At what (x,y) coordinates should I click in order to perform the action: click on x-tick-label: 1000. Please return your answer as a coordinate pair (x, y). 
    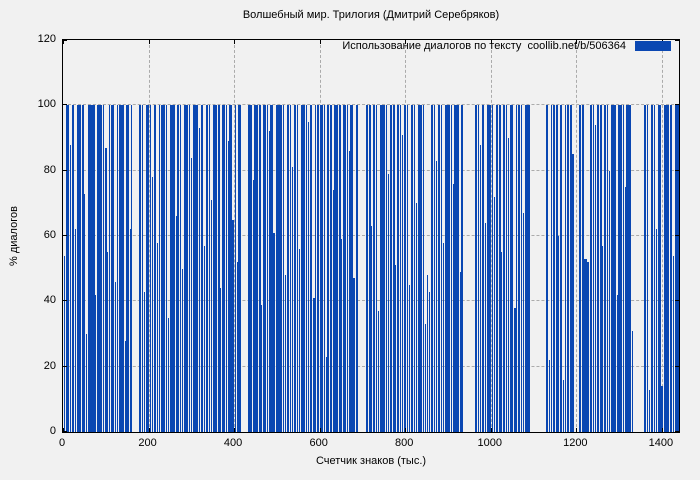
    Looking at the image, I should click on (489, 443).